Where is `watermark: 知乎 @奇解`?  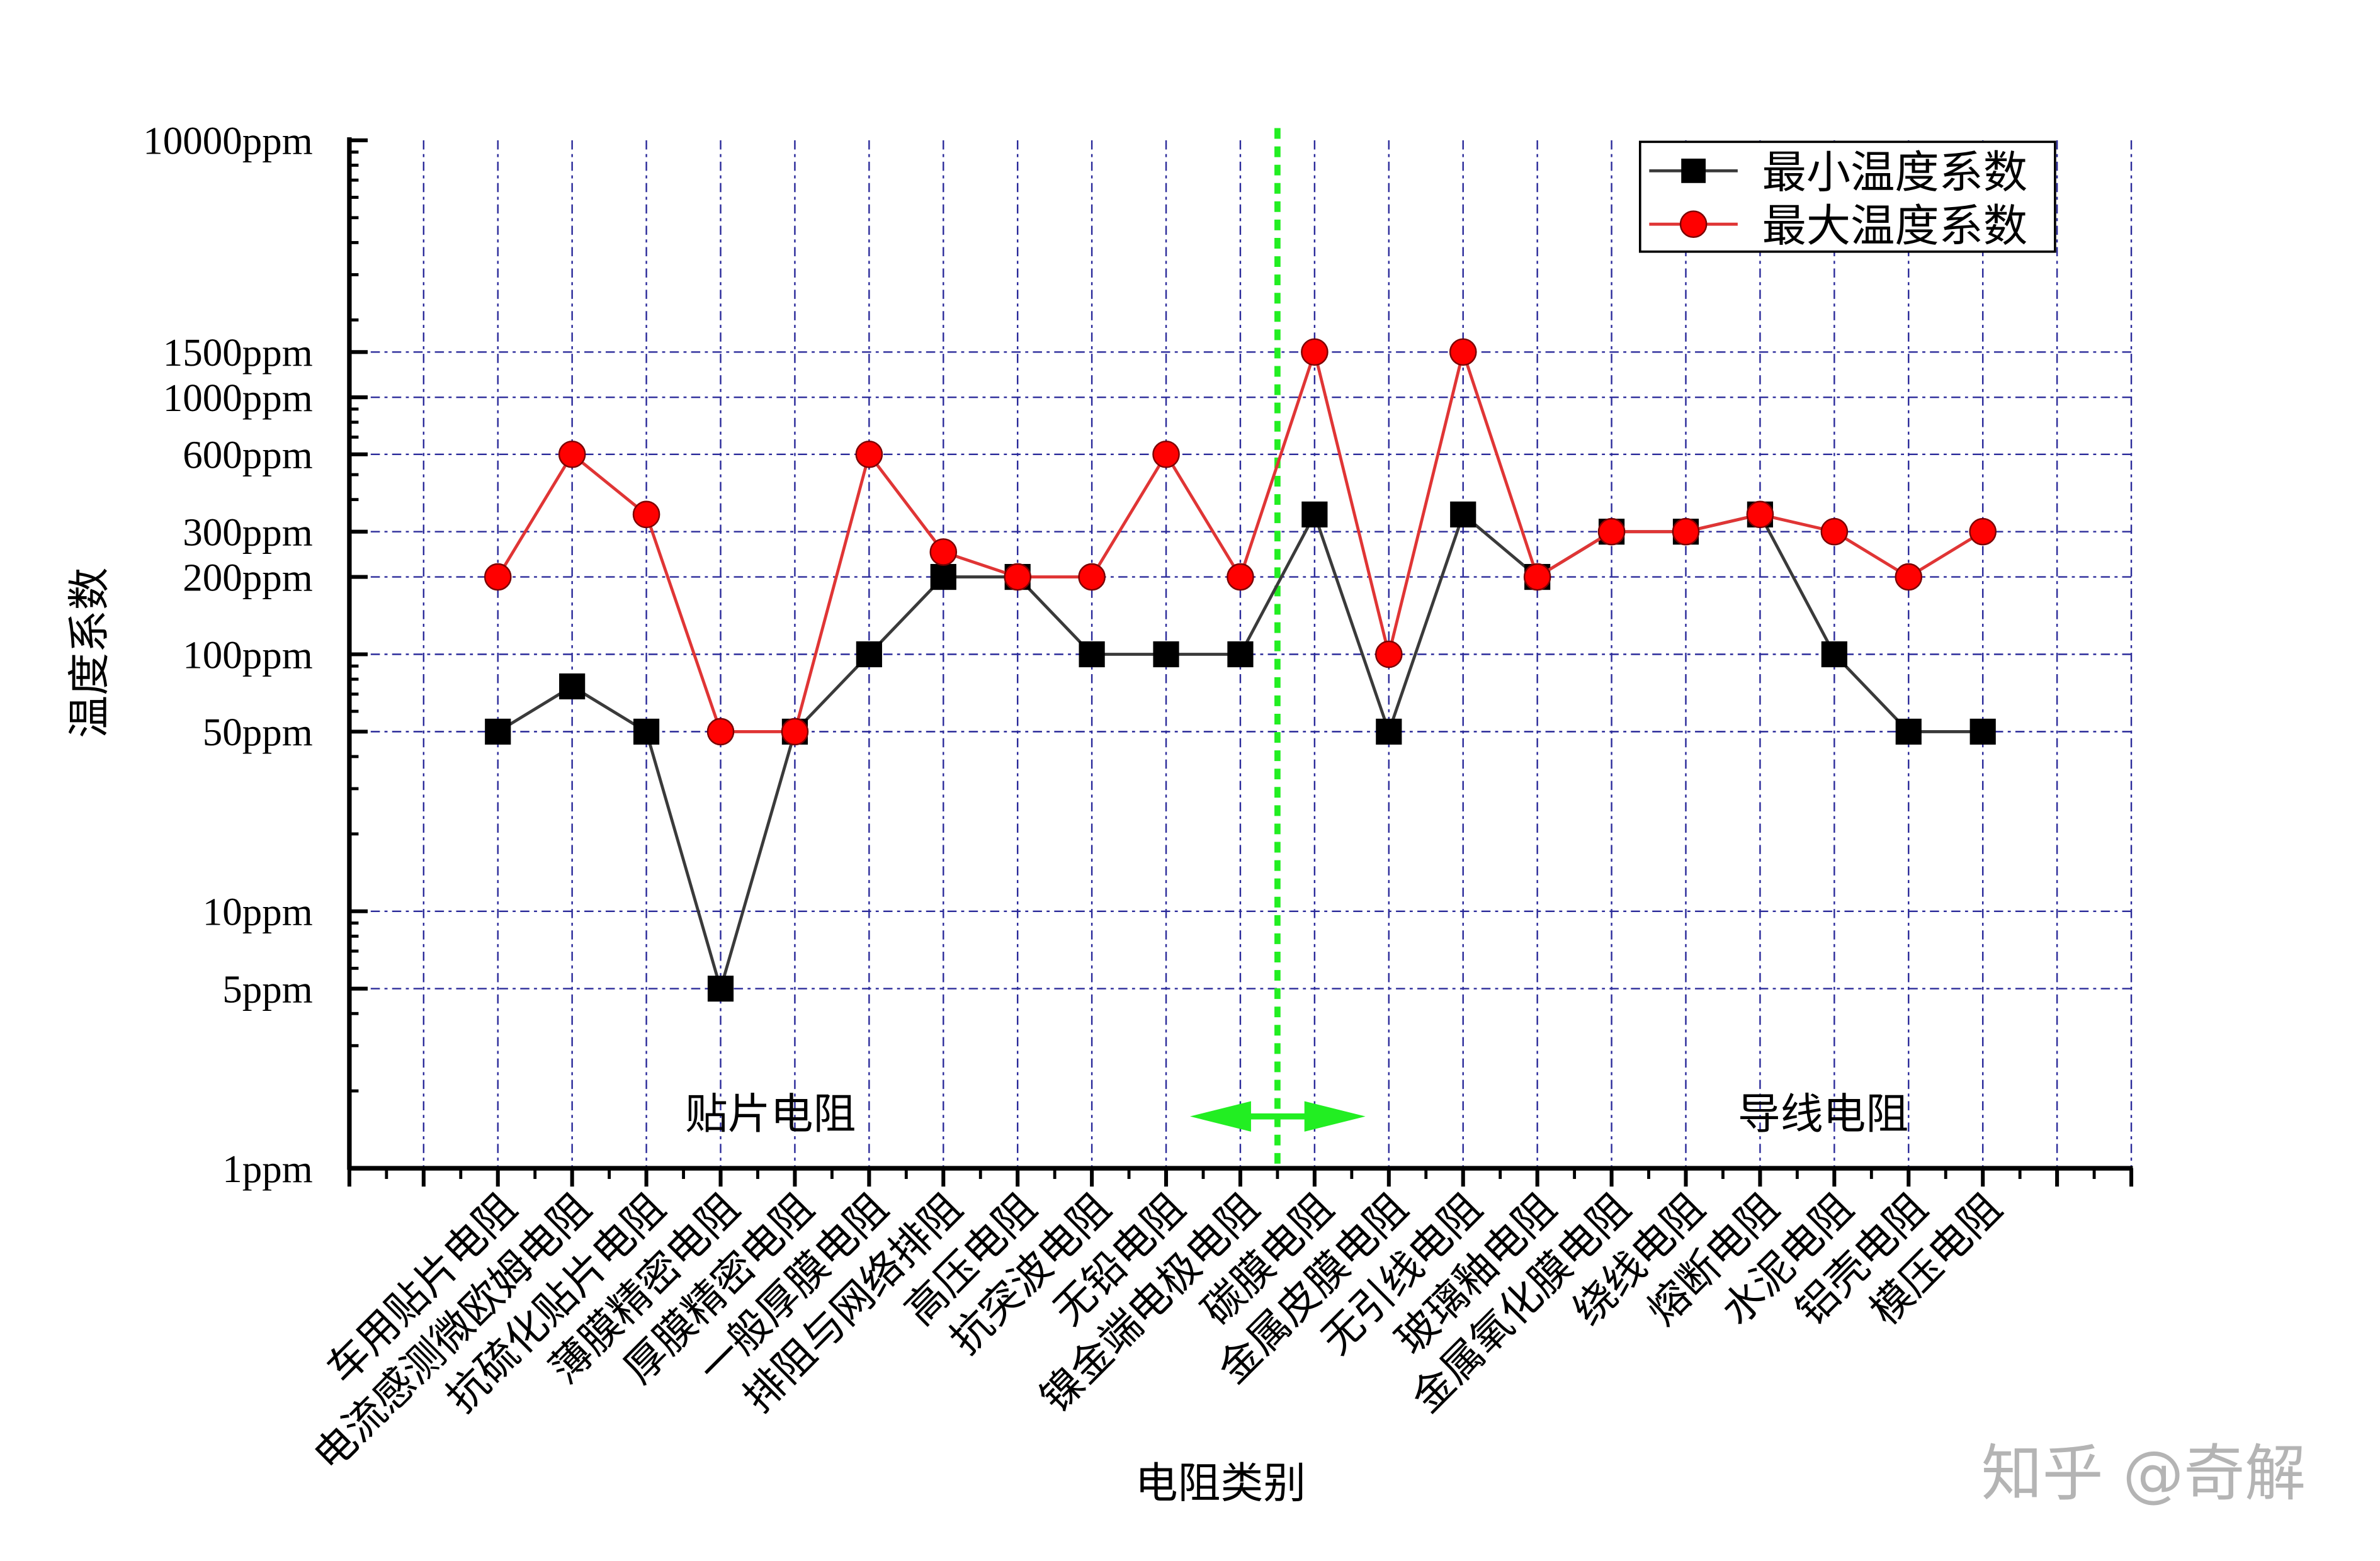 watermark: 知乎 @奇解 is located at coordinates (2143, 1473).